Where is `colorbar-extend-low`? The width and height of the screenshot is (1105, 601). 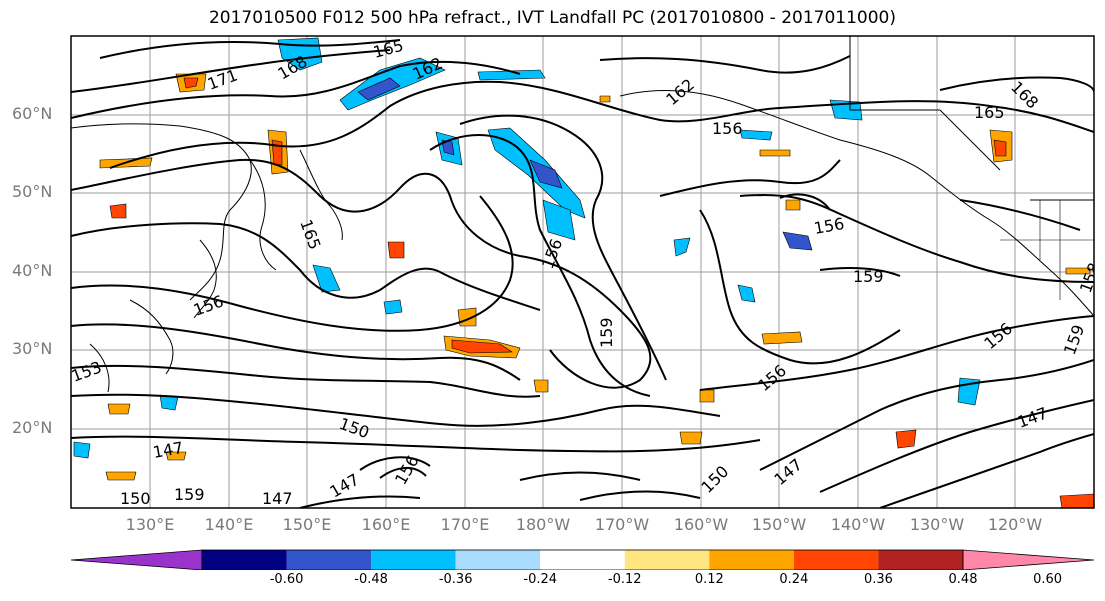
colorbar-extend-low is located at coordinates (136, 559).